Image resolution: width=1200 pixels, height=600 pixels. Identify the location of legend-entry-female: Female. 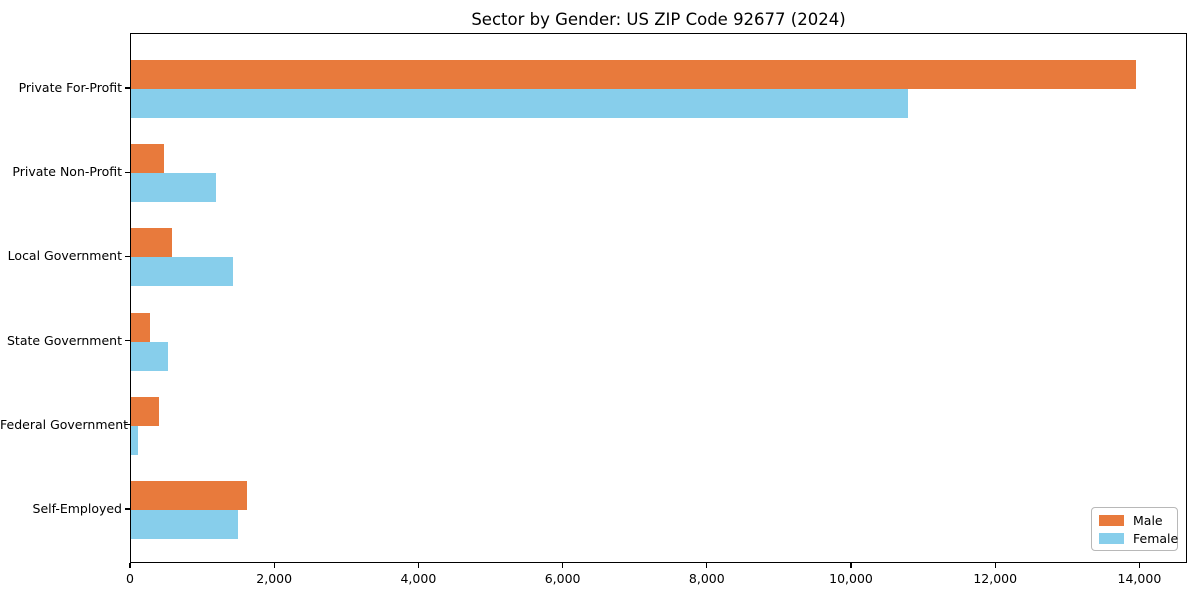
(1138, 538).